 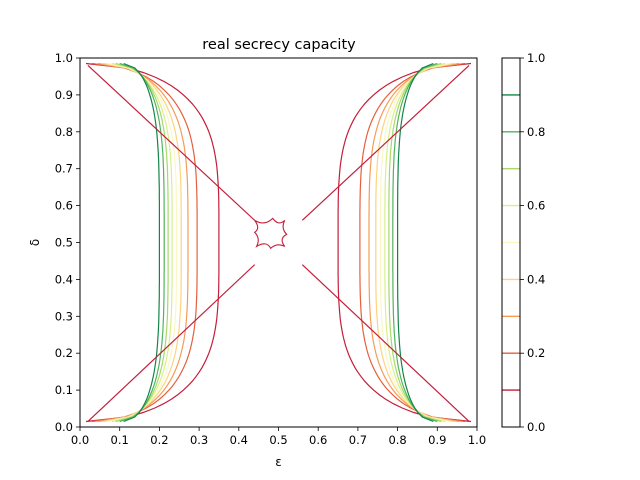 I want to click on y-tick-label: 0.7, so click(x=64, y=169).